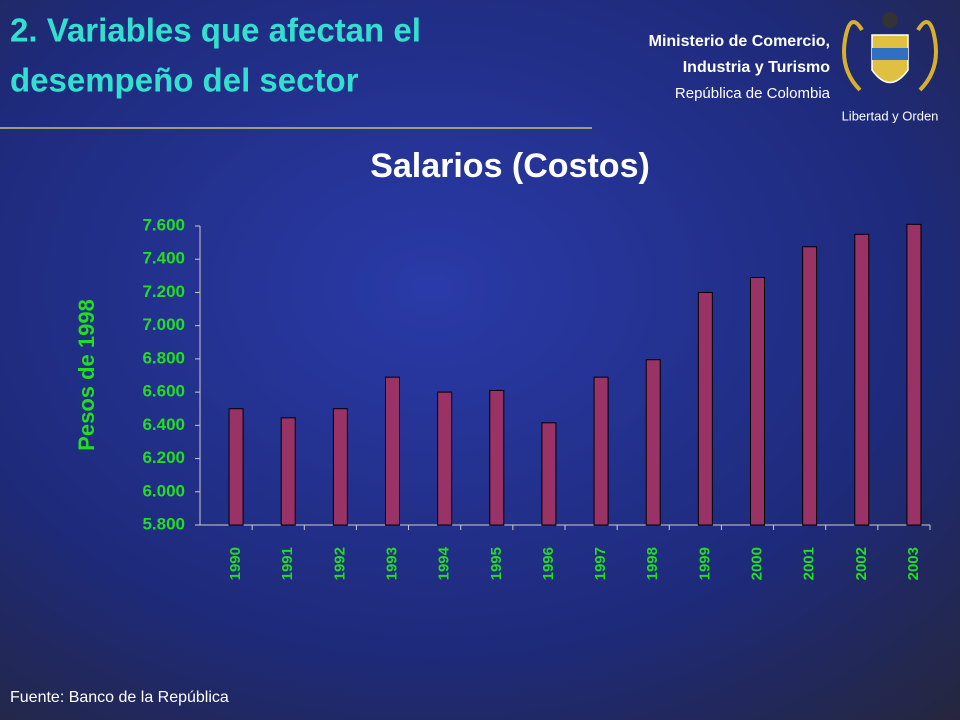 Image resolution: width=960 pixels, height=720 pixels. What do you see at coordinates (890, 52) in the screenshot?
I see `coat-of-arms` at bounding box center [890, 52].